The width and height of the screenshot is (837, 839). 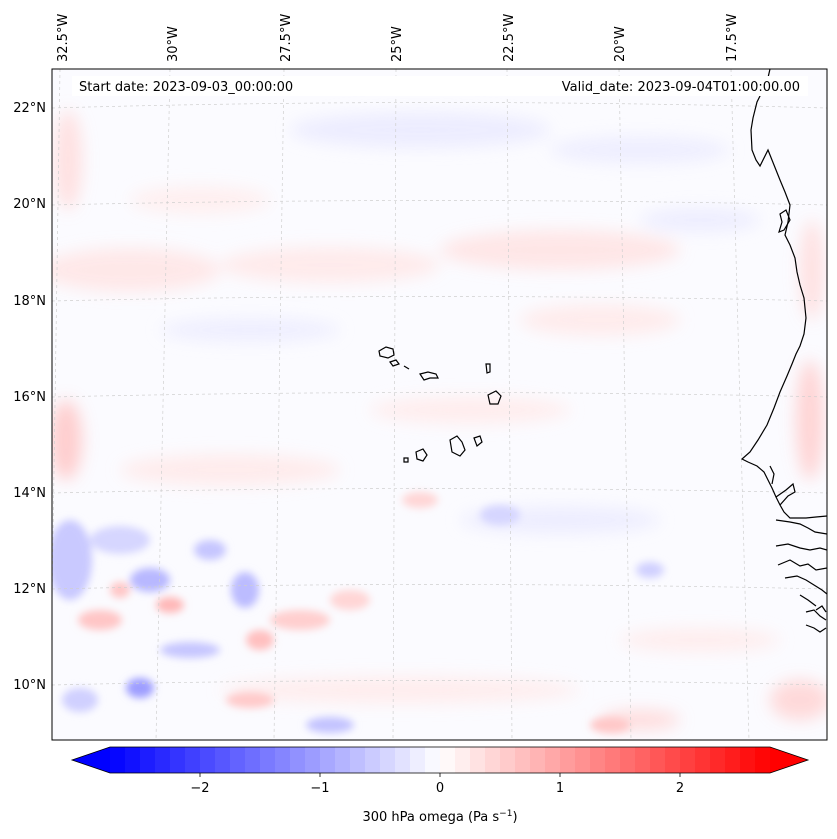 What do you see at coordinates (397, 44) in the screenshot?
I see `lon-label: 25°W` at bounding box center [397, 44].